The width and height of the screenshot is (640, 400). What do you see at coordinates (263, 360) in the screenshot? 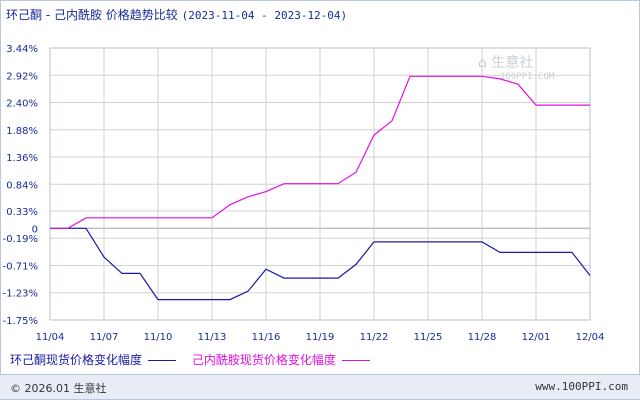
I see `legend-label-series2: 己内酰胺现货价格变化幅度` at bounding box center [263, 360].